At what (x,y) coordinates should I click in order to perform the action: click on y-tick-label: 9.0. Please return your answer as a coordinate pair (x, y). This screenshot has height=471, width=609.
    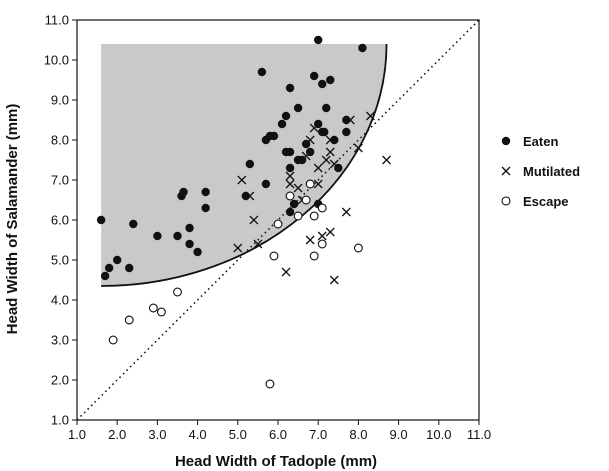
    Looking at the image, I should click on (60, 100).